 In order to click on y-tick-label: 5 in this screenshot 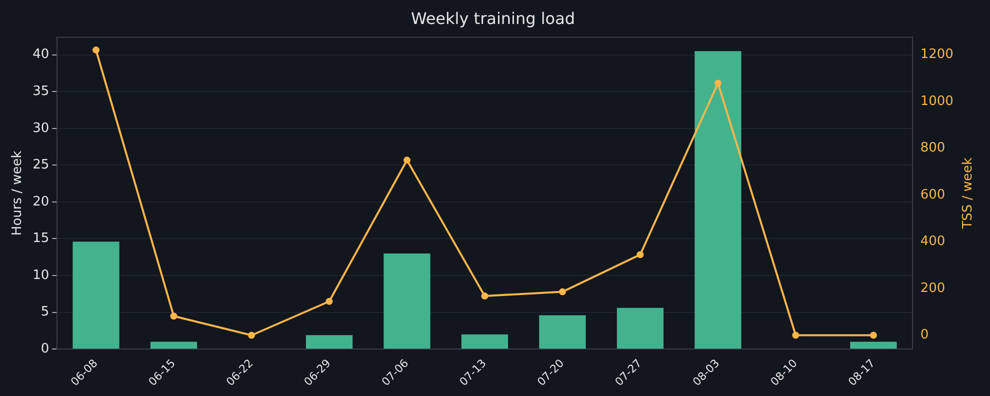, I will do `click(45, 312)`.